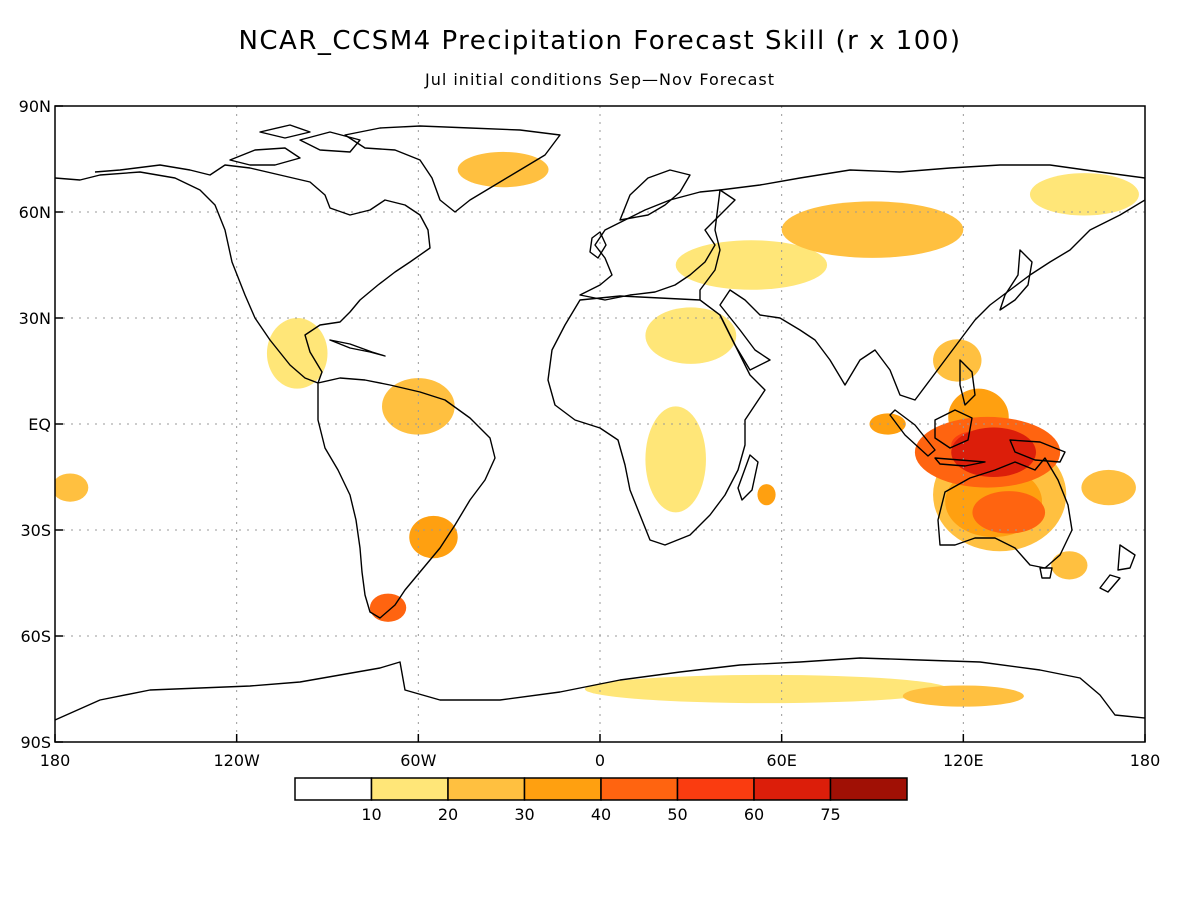 Image resolution: width=1200 pixels, height=900 pixels. I want to click on colorbar-label: 10, so click(371, 814).